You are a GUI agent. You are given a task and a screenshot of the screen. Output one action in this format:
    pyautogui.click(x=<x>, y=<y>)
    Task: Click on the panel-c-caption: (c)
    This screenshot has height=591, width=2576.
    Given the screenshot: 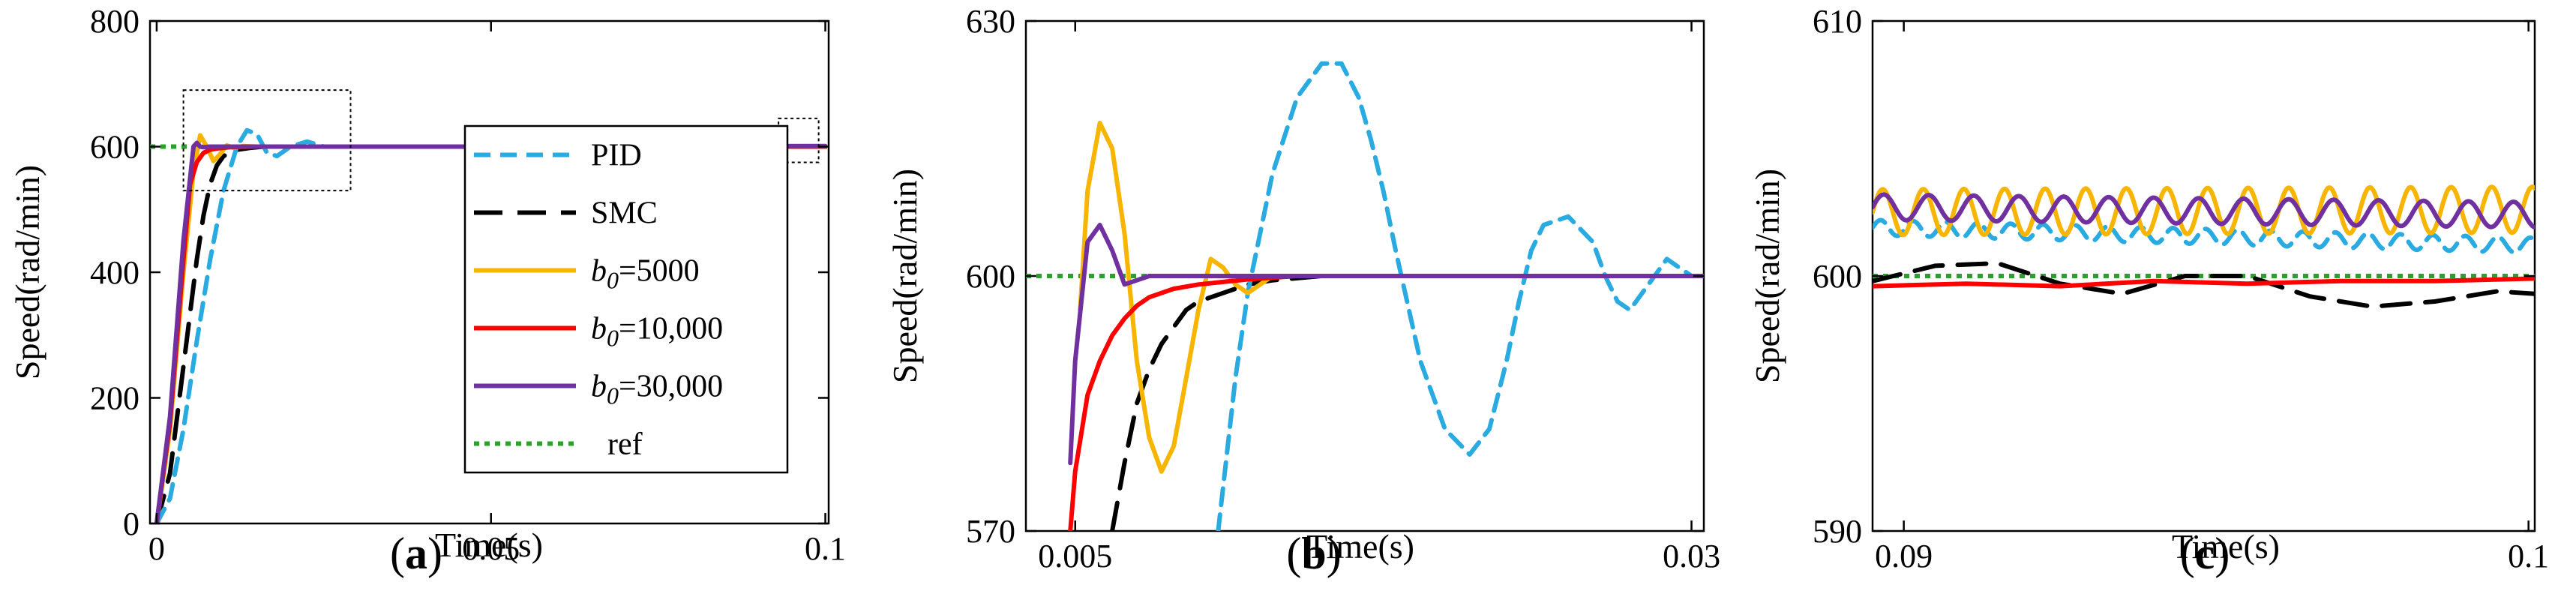 What is the action you would take?
    pyautogui.click(x=2205, y=553)
    